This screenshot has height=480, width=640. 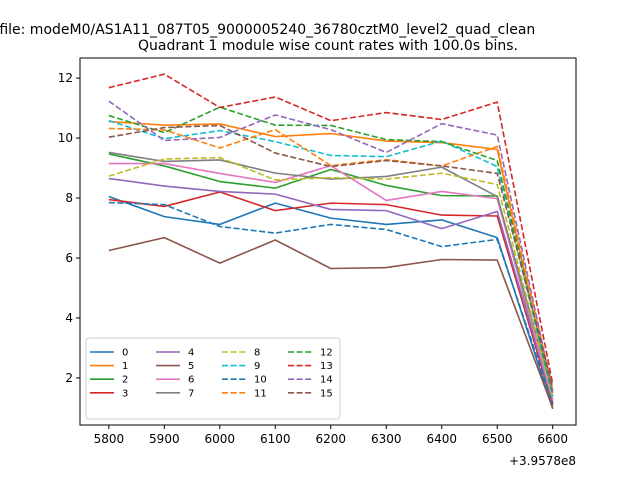 What do you see at coordinates (441, 439) in the screenshot?
I see `x-tick-label: 6400` at bounding box center [441, 439].